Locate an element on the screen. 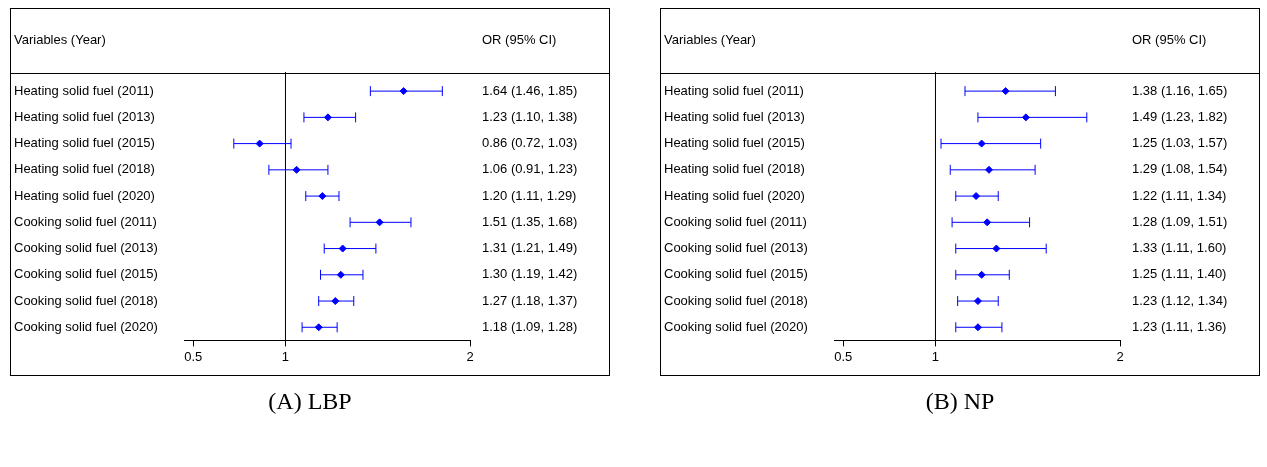 This screenshot has height=467, width=1267. data-label: 1.25 (1.03, 1.57) is located at coordinates (1180, 143).